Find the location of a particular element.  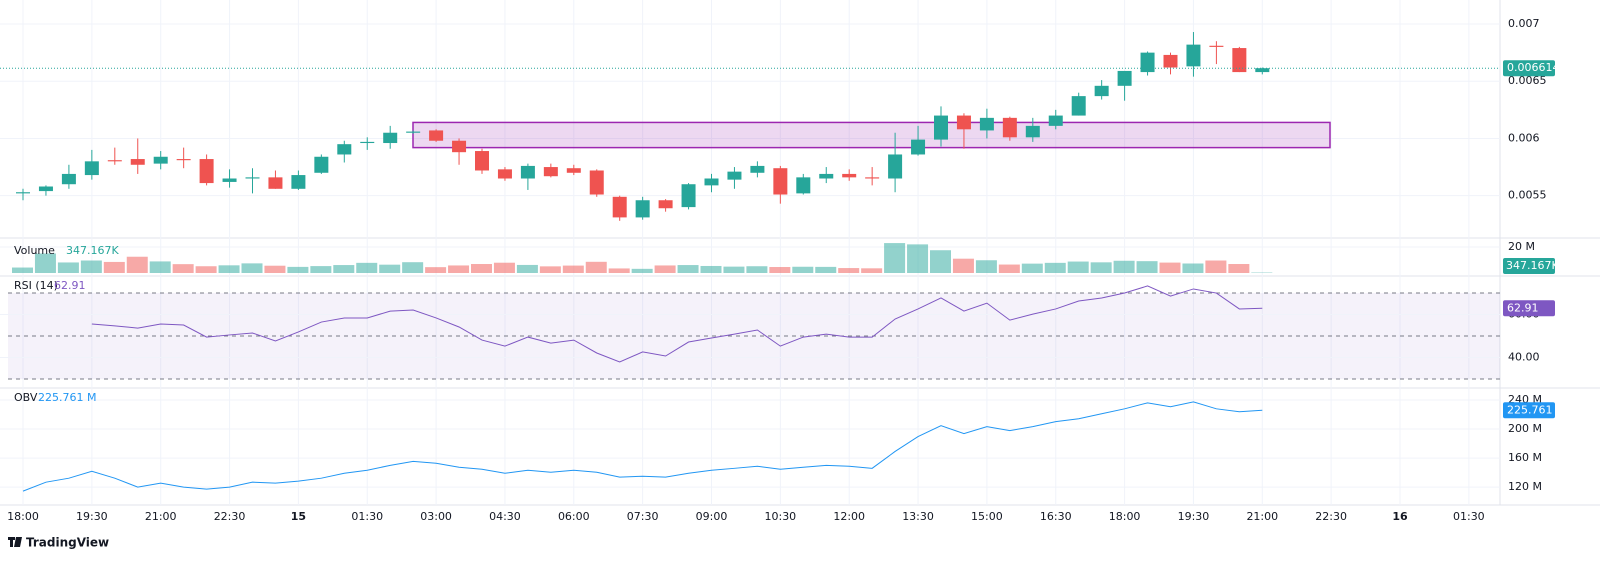

price-badge is located at coordinates (1529, 68).